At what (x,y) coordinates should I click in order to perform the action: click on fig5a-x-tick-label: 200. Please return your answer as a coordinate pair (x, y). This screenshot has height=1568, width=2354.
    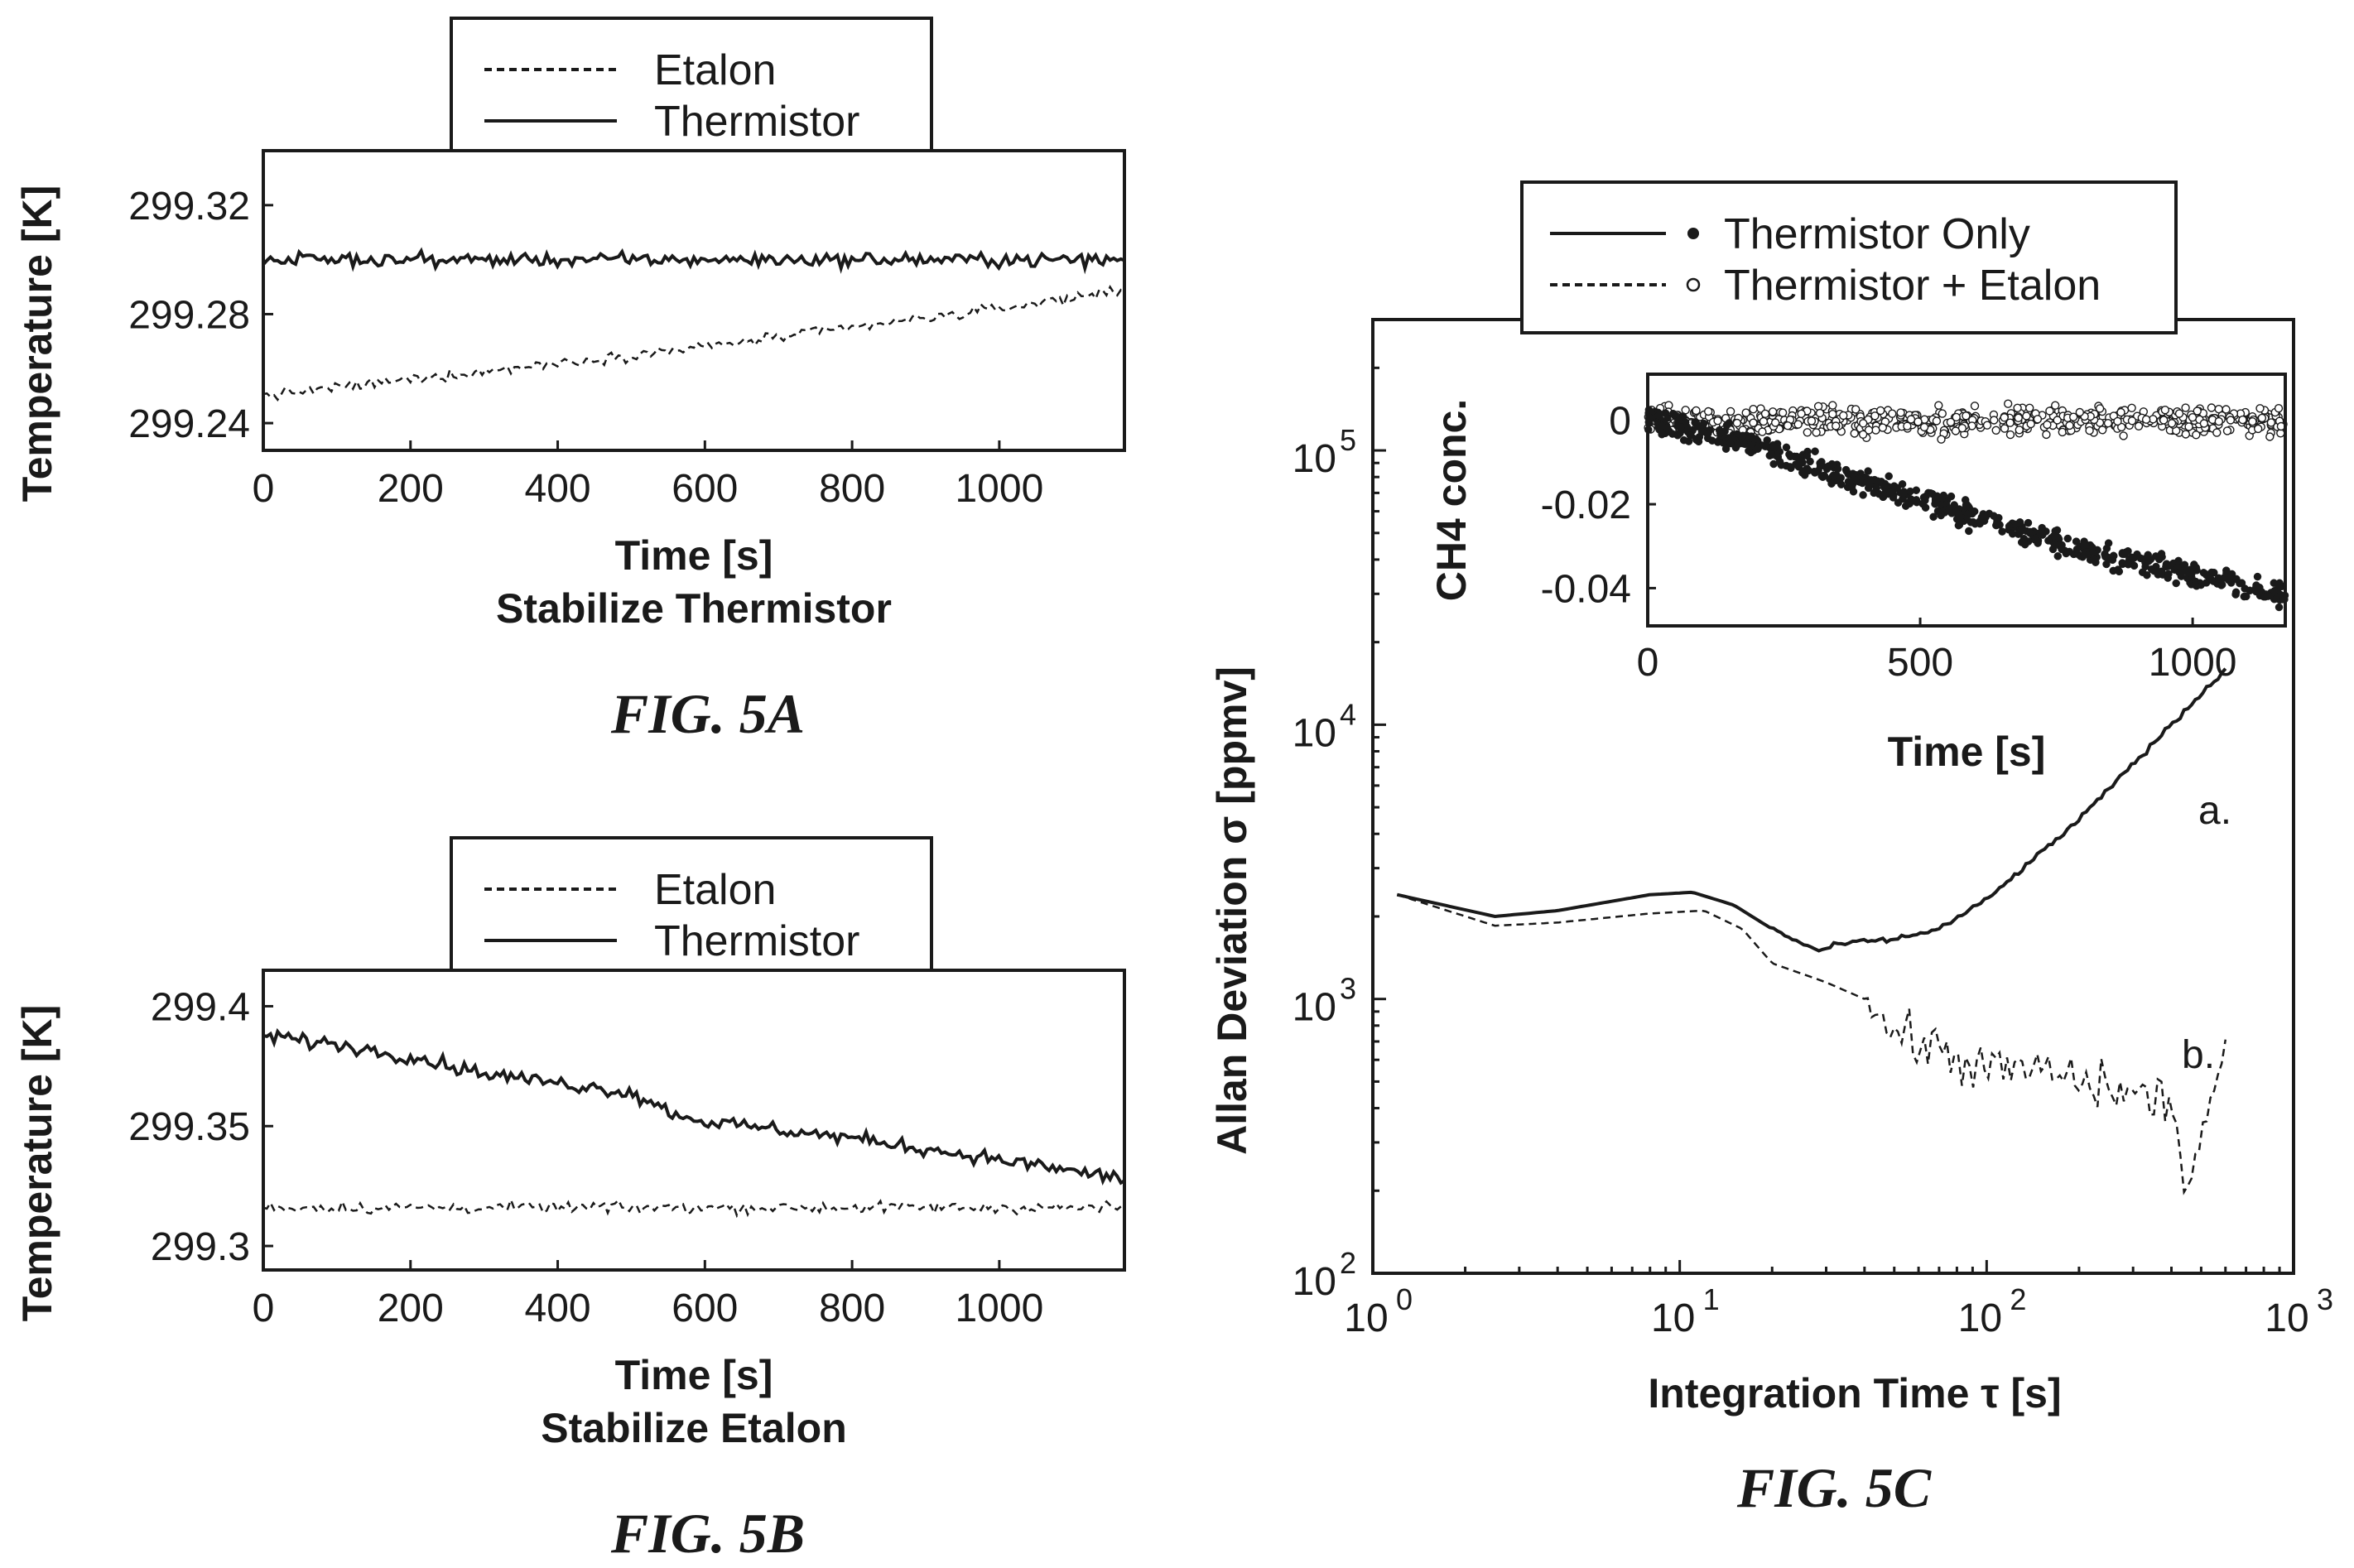
    Looking at the image, I should click on (411, 489).